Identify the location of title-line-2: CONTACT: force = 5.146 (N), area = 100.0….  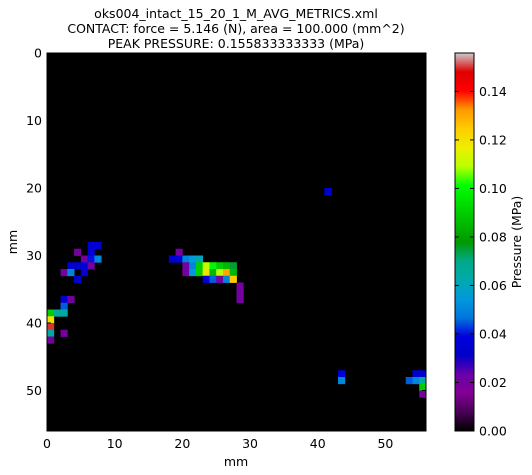
(235, 28).